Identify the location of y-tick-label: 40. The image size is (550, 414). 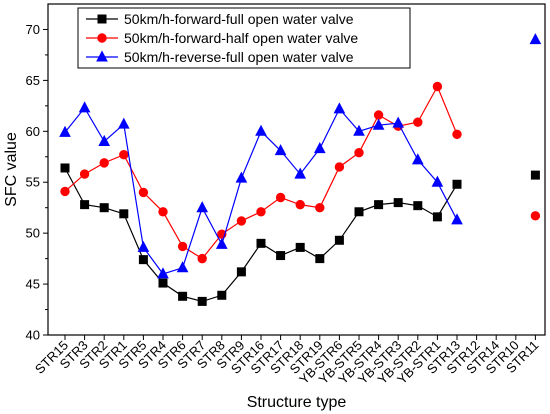
(33, 335).